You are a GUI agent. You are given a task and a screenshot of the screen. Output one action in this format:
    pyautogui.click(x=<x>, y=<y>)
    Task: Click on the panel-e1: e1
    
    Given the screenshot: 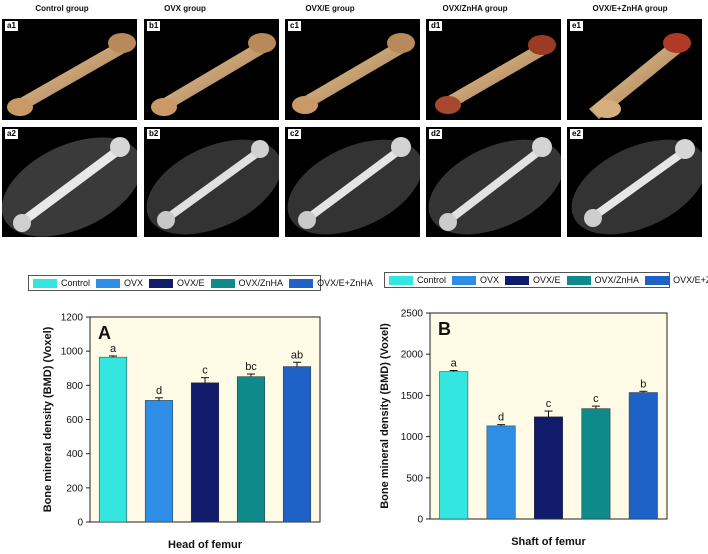 What is the action you would take?
    pyautogui.click(x=634, y=69)
    